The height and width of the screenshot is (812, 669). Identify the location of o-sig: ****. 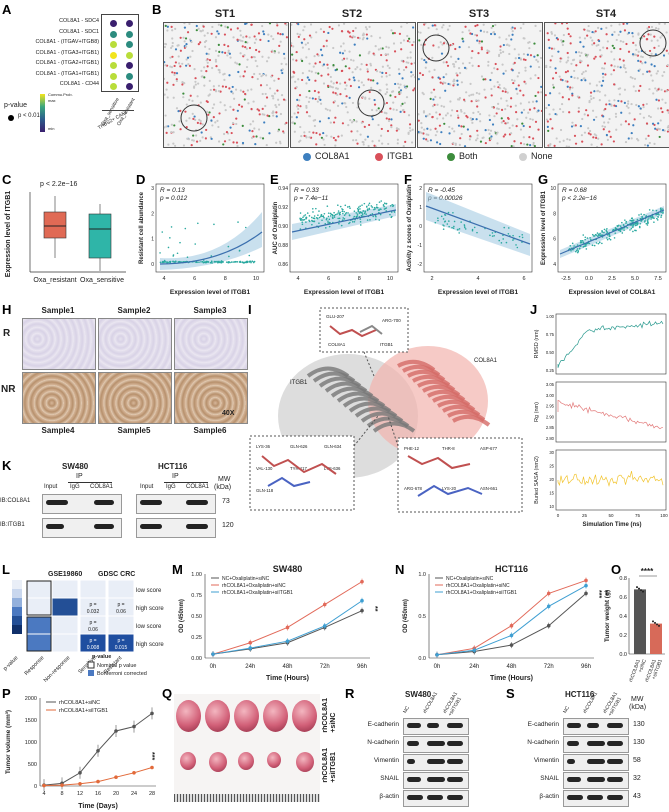
(647, 571).